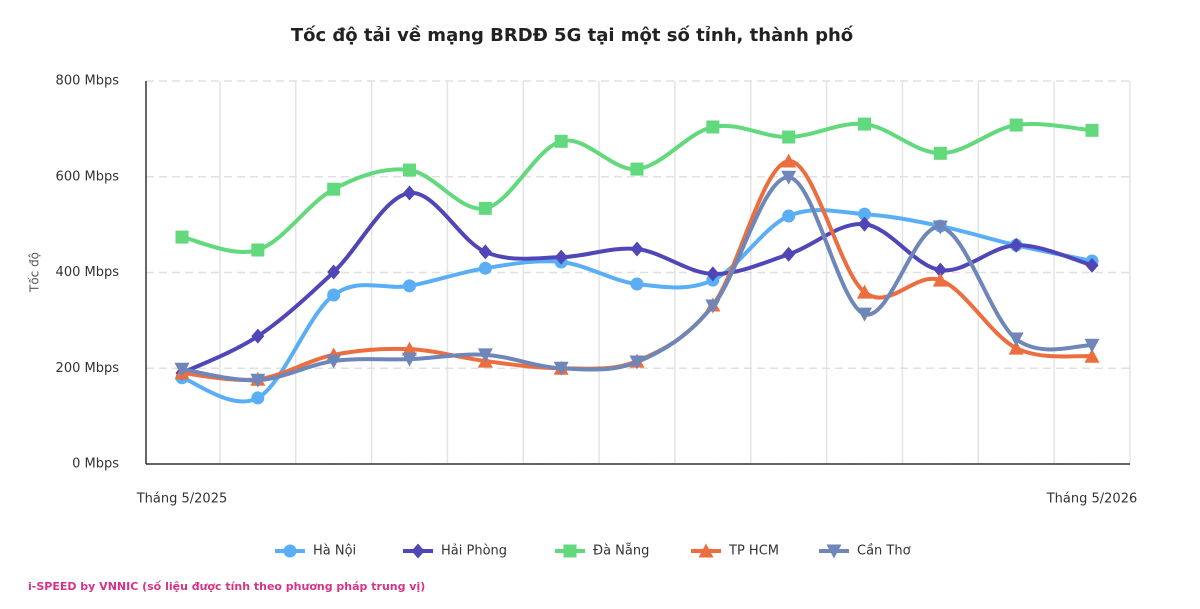 The height and width of the screenshot is (609, 1200). Describe the element at coordinates (753, 551) in the screenshot. I see `legend-label: TP HCM` at that location.